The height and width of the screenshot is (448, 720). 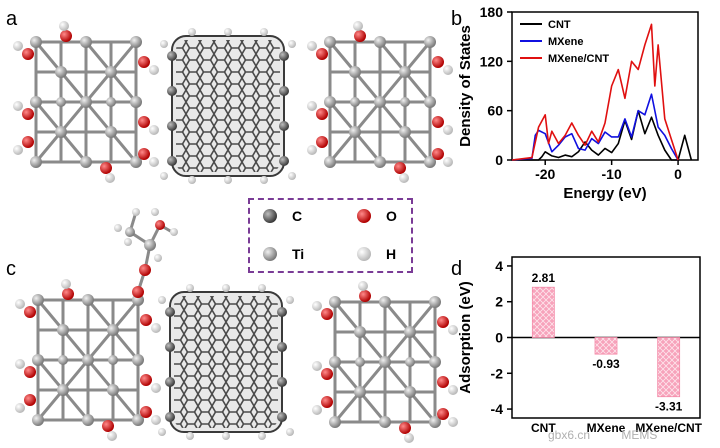 I want to click on atom-legend, so click(x=330, y=235).